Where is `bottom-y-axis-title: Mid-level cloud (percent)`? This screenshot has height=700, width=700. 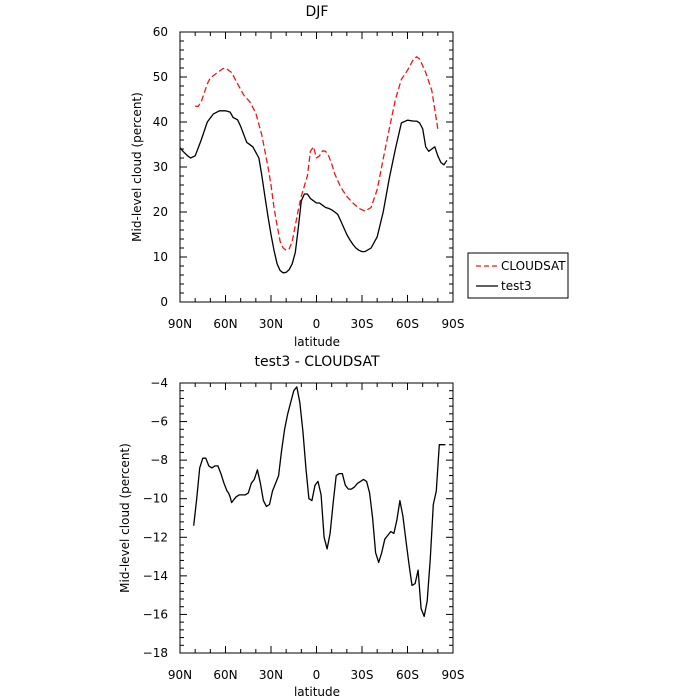 bottom-y-axis-title: Mid-level cloud (percent) is located at coordinates (125, 518).